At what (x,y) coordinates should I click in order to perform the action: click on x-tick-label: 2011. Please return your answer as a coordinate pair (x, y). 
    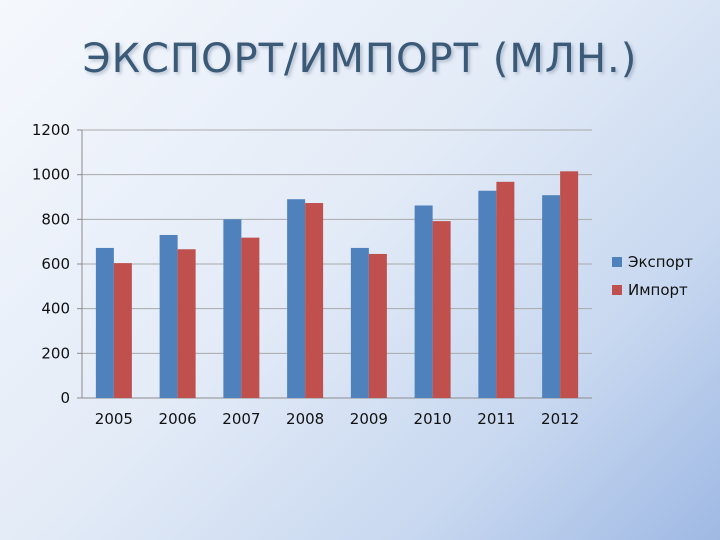
    Looking at the image, I should click on (496, 419).